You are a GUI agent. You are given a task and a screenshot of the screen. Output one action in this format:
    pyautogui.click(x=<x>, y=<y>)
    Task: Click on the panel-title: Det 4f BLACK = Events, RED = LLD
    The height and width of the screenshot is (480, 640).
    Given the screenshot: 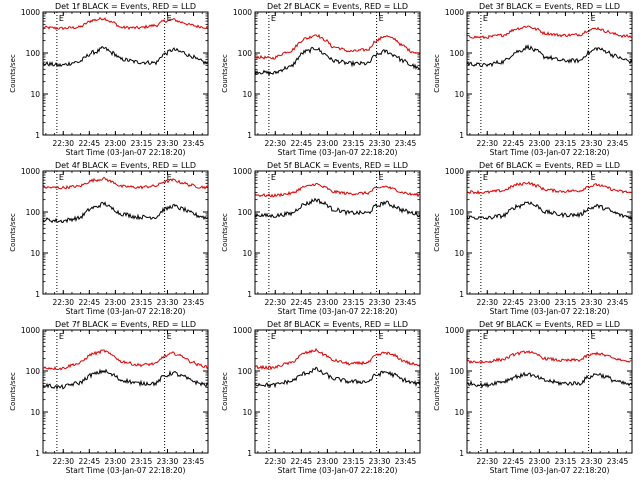 What is the action you would take?
    pyautogui.click(x=125, y=165)
    